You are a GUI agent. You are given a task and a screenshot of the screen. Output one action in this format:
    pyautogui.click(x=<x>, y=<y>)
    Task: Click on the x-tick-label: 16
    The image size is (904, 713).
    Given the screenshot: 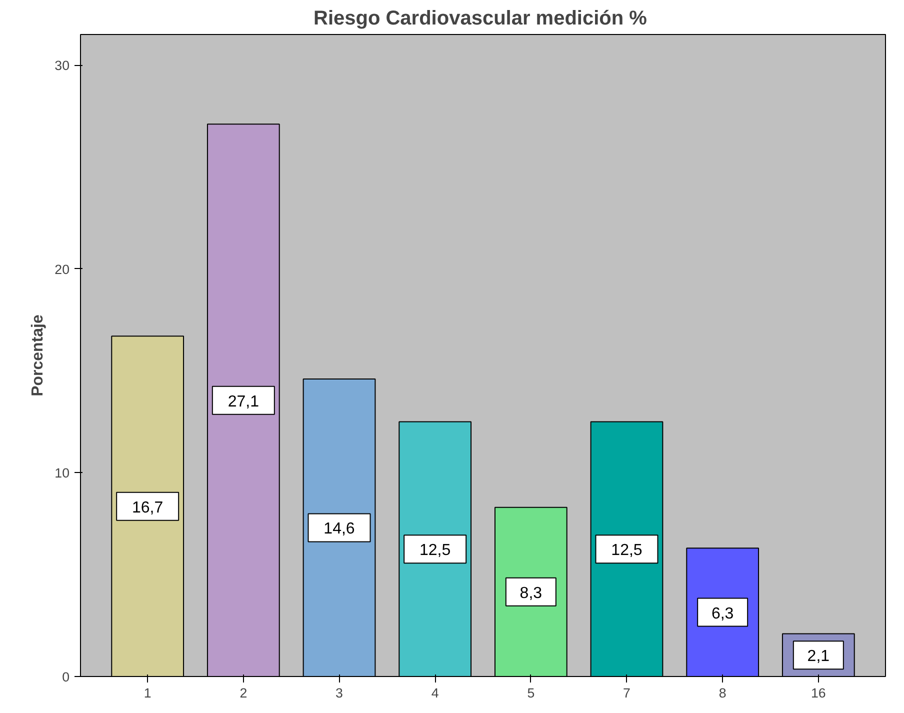 What is the action you would take?
    pyautogui.click(x=818, y=693)
    